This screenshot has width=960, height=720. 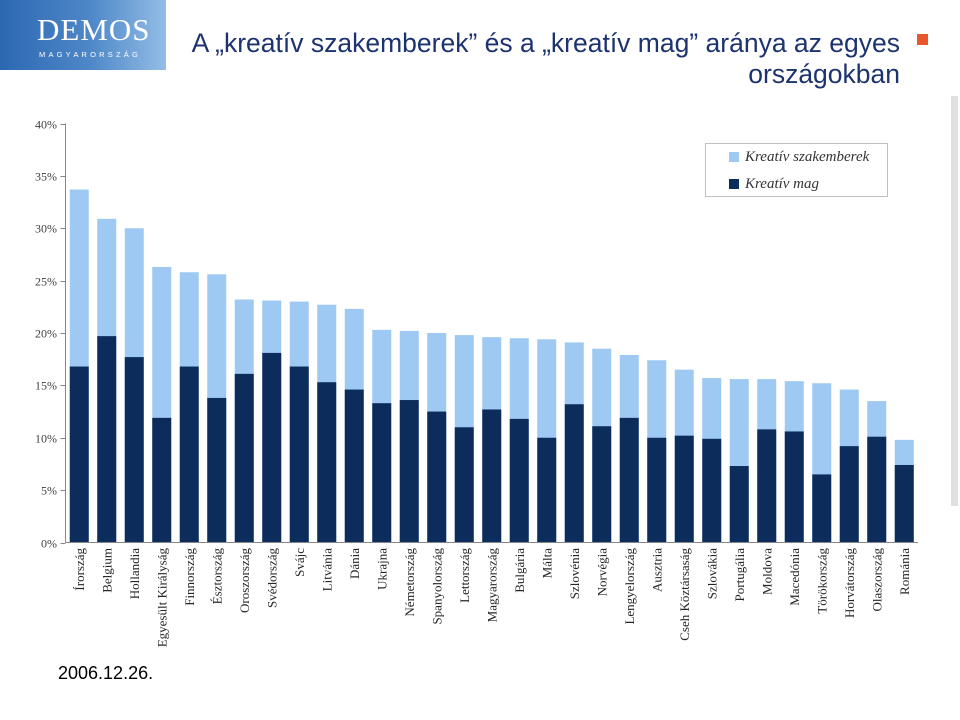 I want to click on bar-kreativ-mag-cseh-koztarsasag, so click(x=684, y=489).